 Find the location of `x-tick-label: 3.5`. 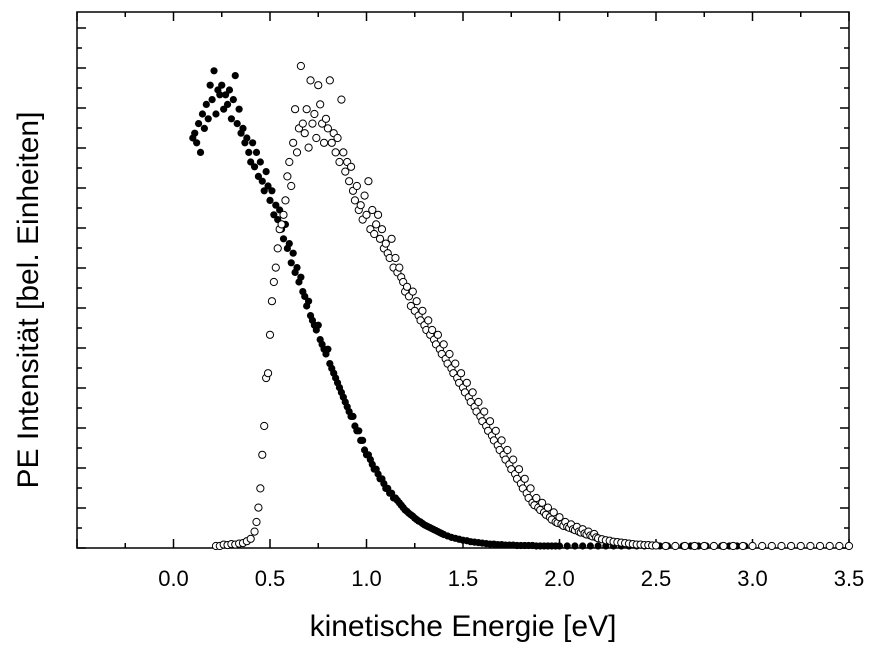

x-tick-label: 3.5 is located at coordinates (849, 578).